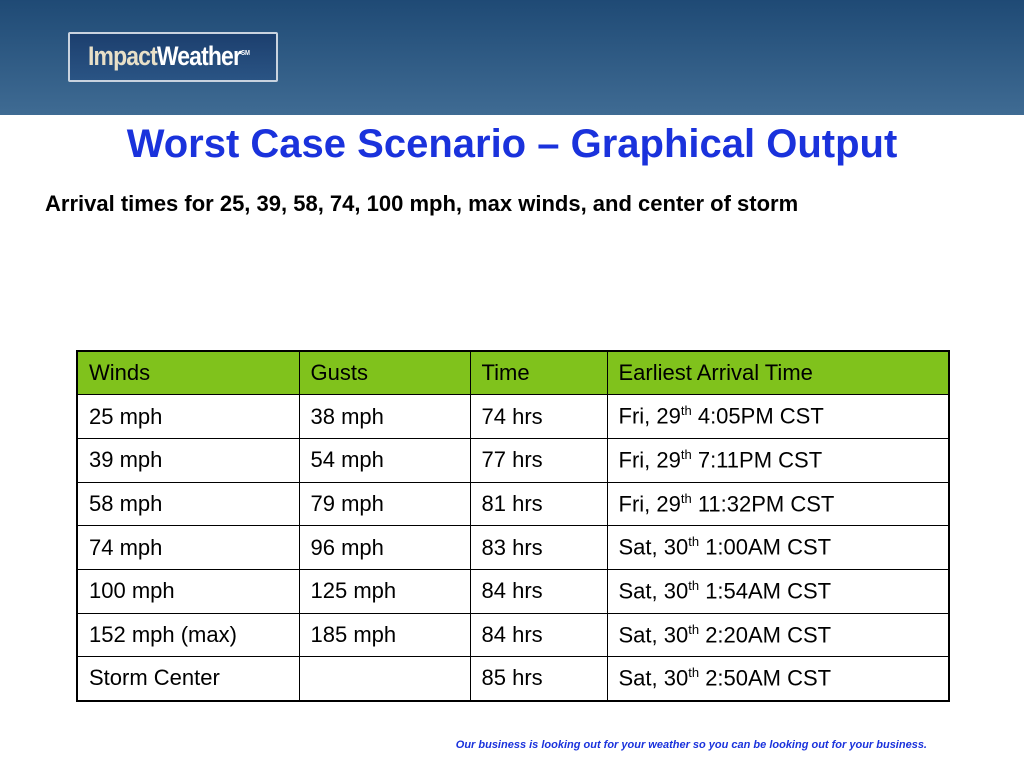  Describe the element at coordinates (384, 635) in the screenshot. I see `table-cell: 185 mph` at that location.